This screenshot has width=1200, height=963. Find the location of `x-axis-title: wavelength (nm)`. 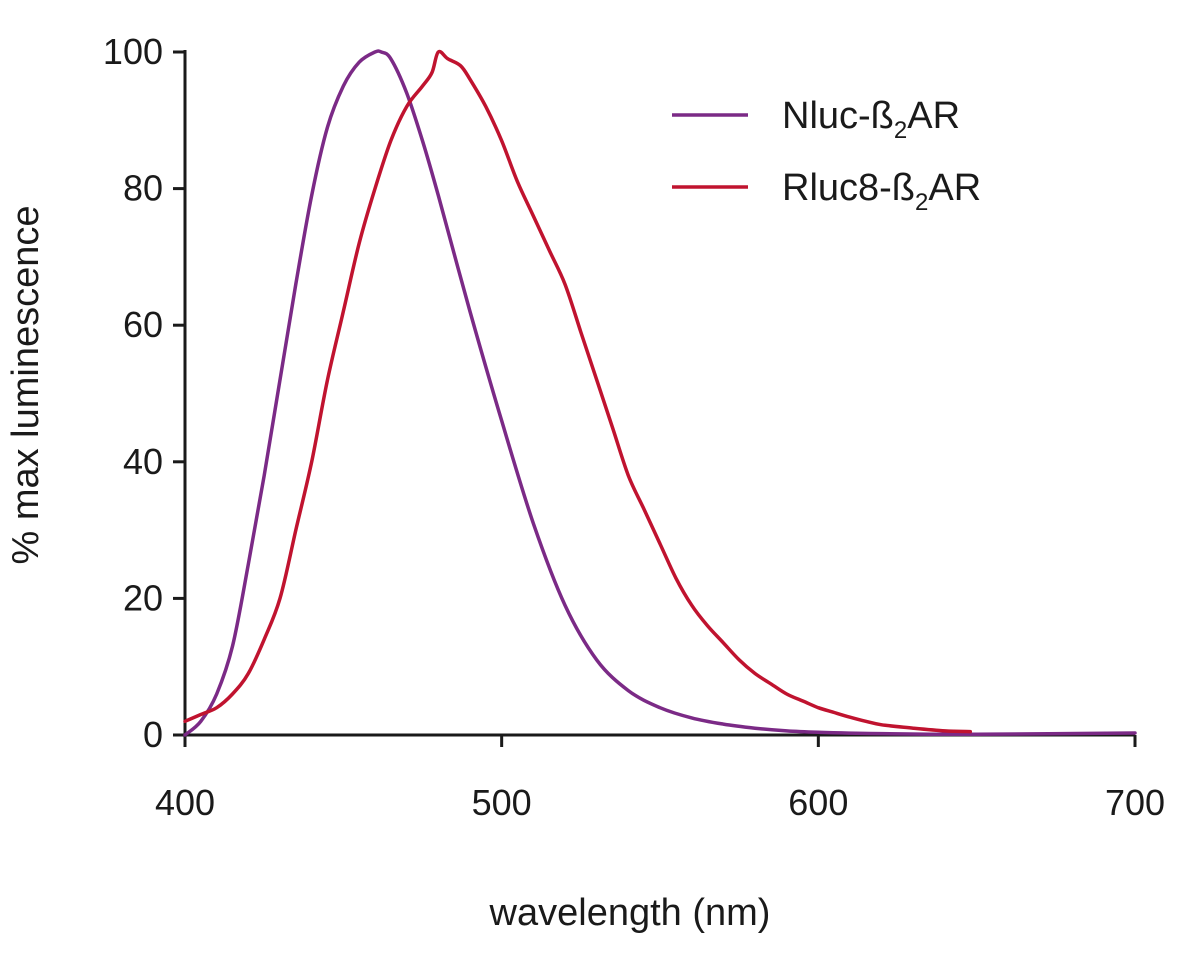

x-axis-title: wavelength (nm) is located at coordinates (630, 913).